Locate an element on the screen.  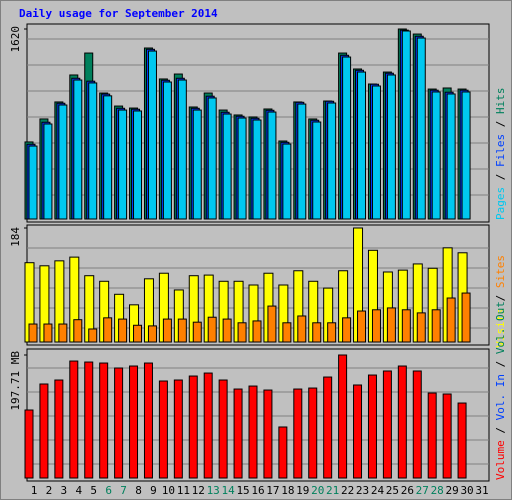
x-tick-label: 21 is located at coordinates (332, 490).